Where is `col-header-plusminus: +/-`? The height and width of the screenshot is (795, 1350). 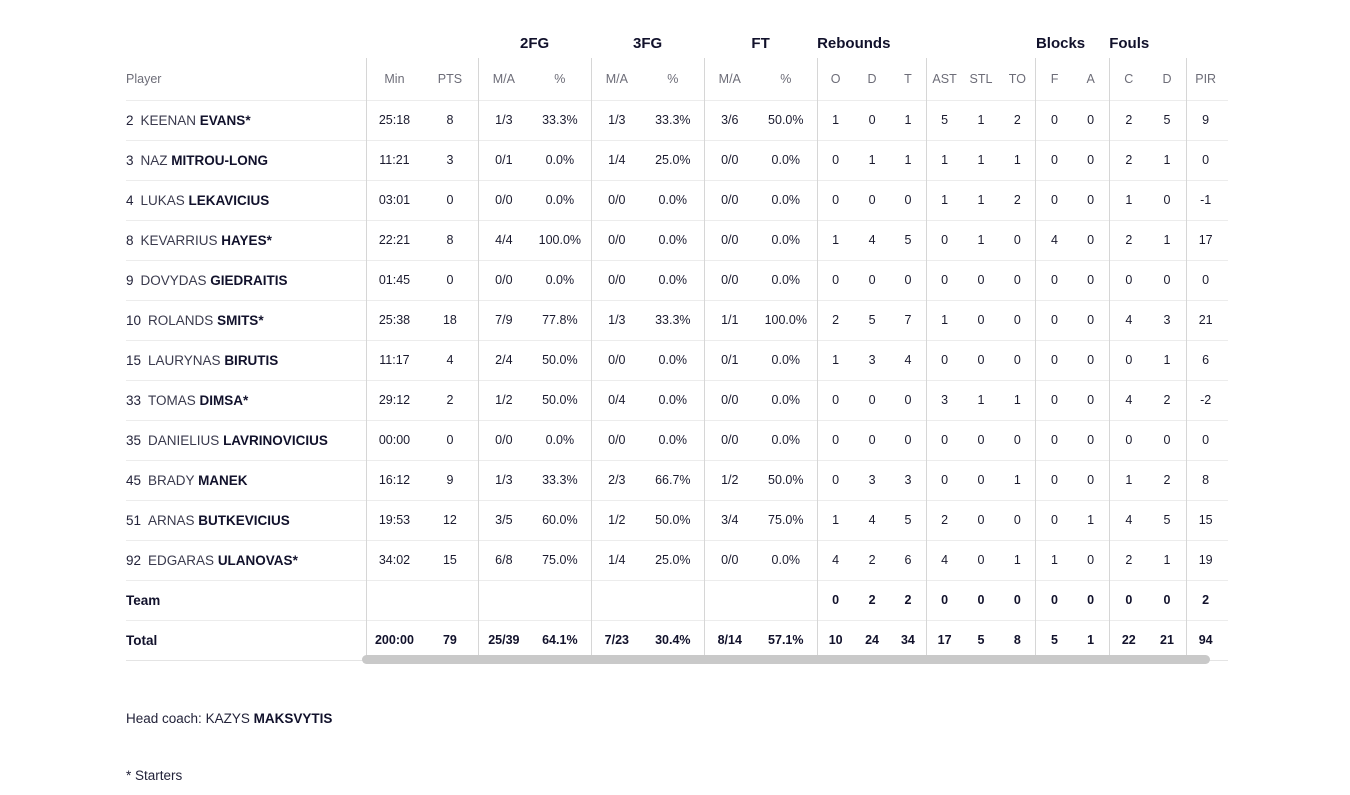 col-header-plusminus: +/- is located at coordinates (1226, 79).